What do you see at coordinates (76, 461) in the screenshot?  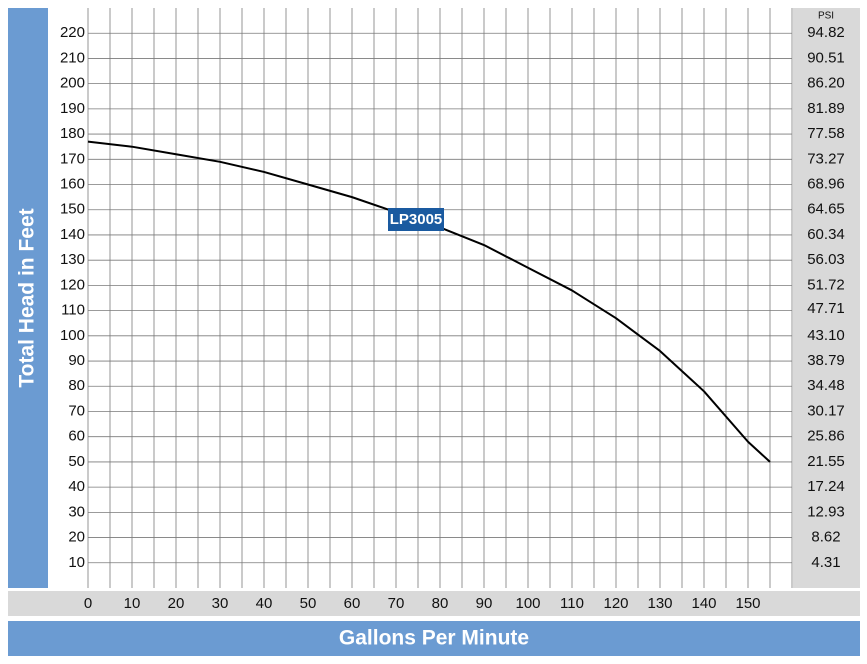 I see `y-tick-label: 50` at bounding box center [76, 461].